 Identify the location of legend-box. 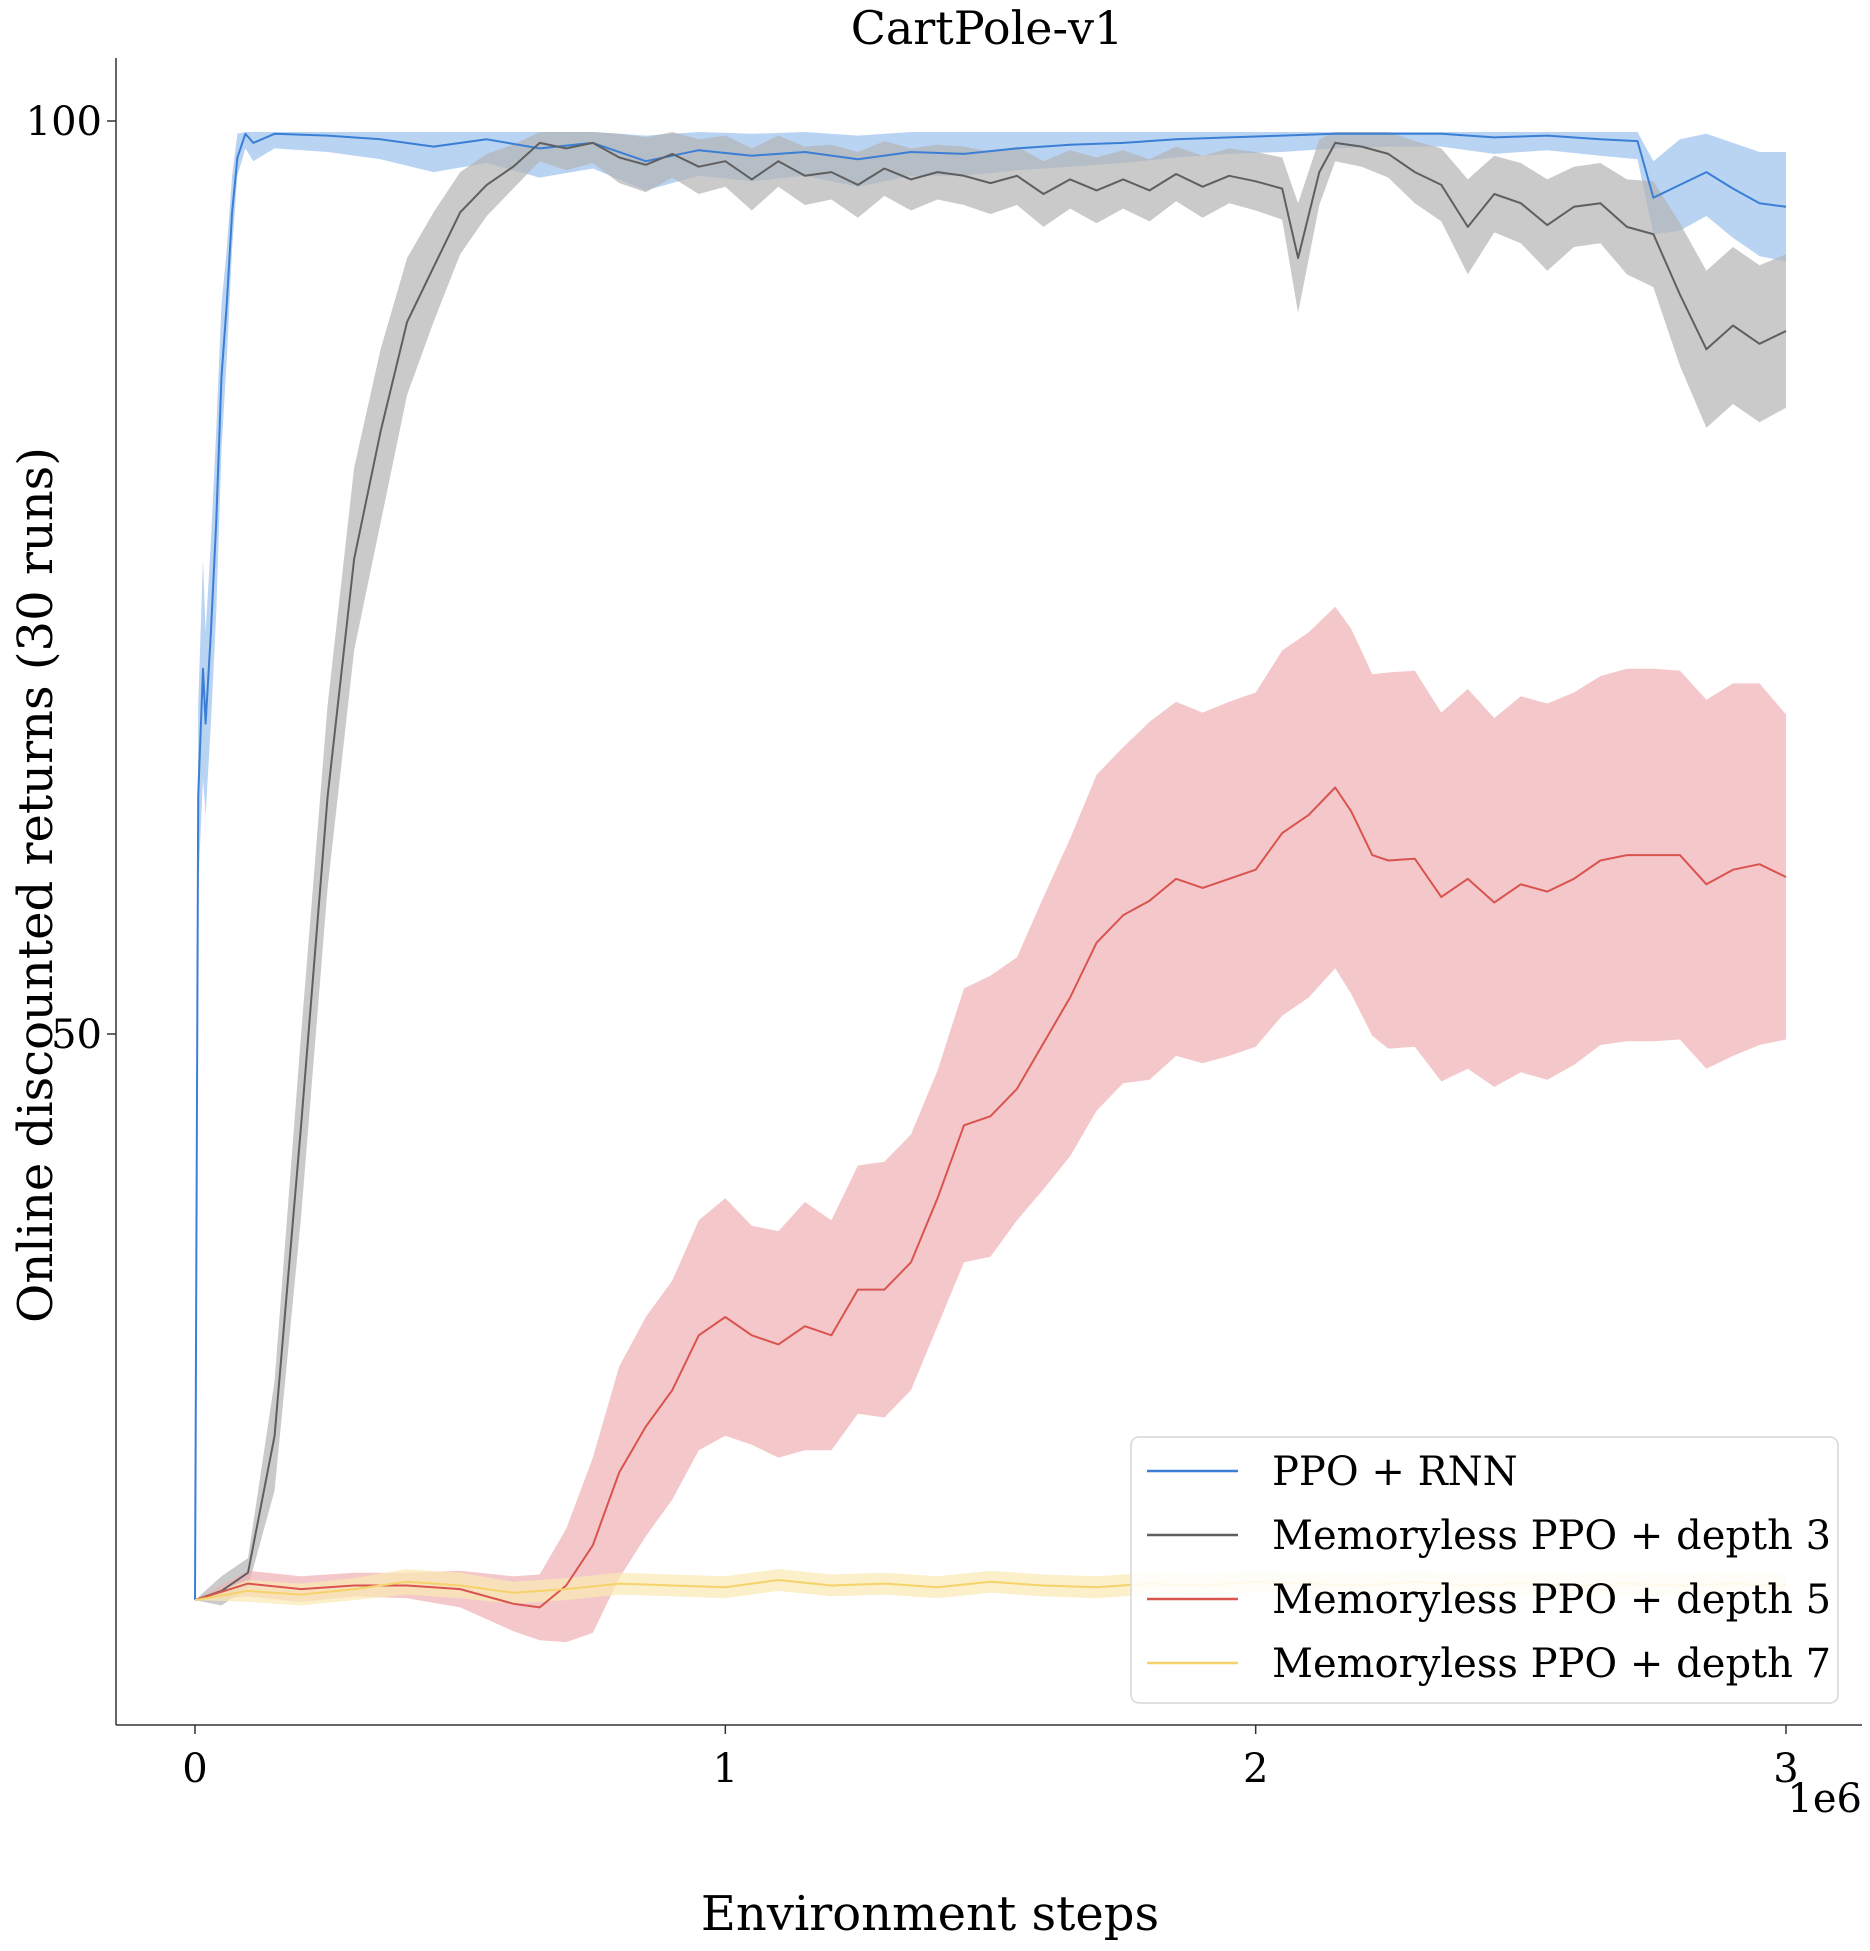
(1484, 1570).